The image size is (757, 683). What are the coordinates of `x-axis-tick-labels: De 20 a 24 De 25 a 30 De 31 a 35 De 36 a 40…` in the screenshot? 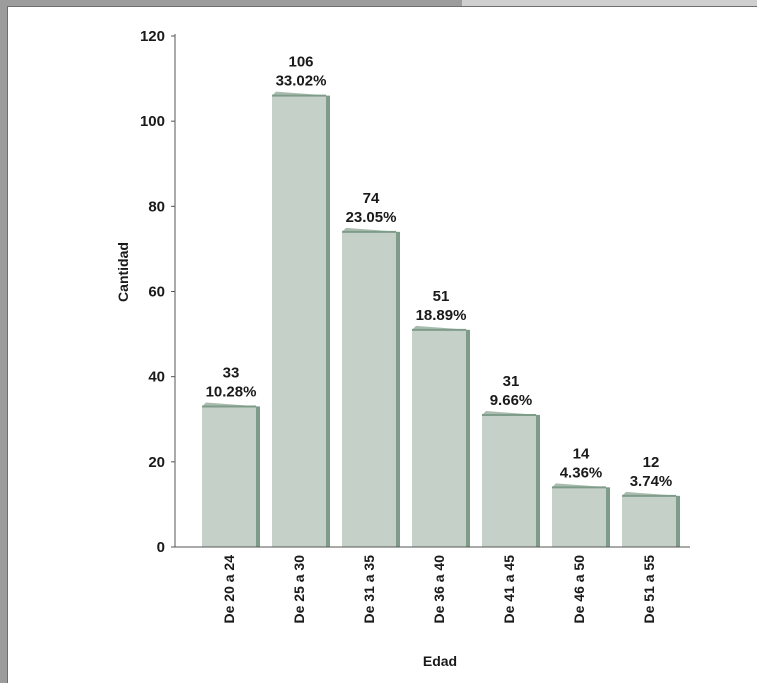 It's located at (439, 589).